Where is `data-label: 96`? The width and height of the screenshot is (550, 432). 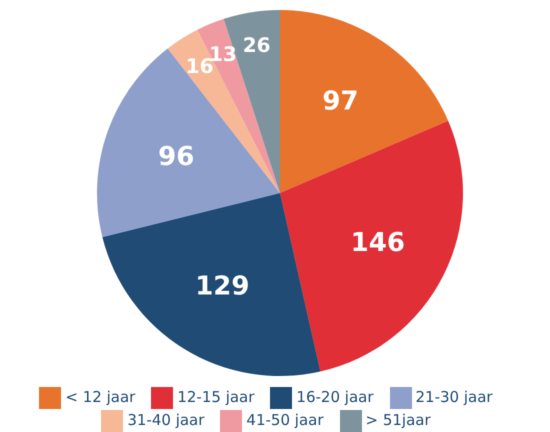
data-label: 96 is located at coordinates (176, 157).